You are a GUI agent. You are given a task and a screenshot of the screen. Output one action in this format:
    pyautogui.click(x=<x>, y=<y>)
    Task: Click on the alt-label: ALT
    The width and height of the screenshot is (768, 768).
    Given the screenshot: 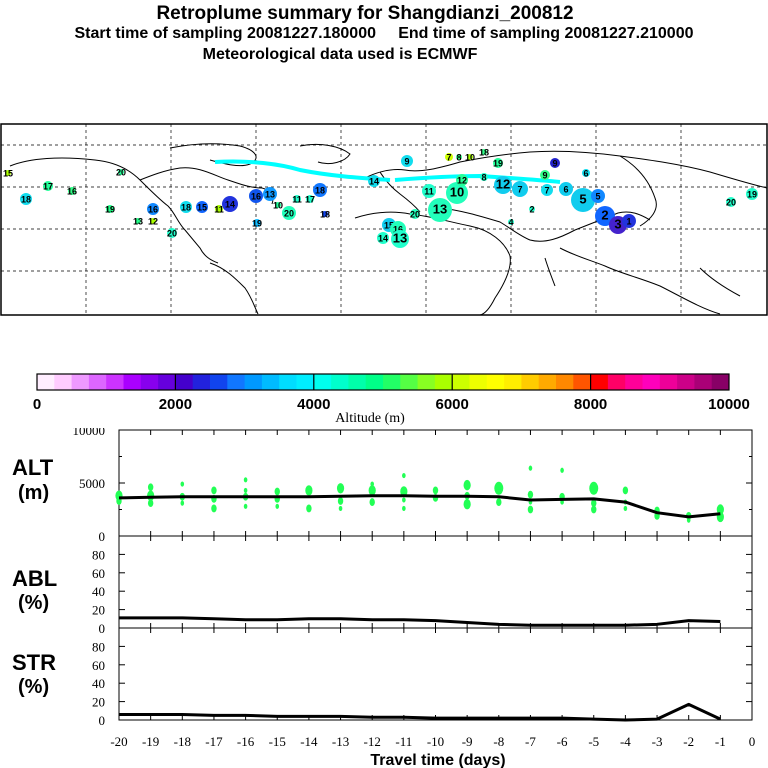 What is the action you would take?
    pyautogui.click(x=33, y=467)
    